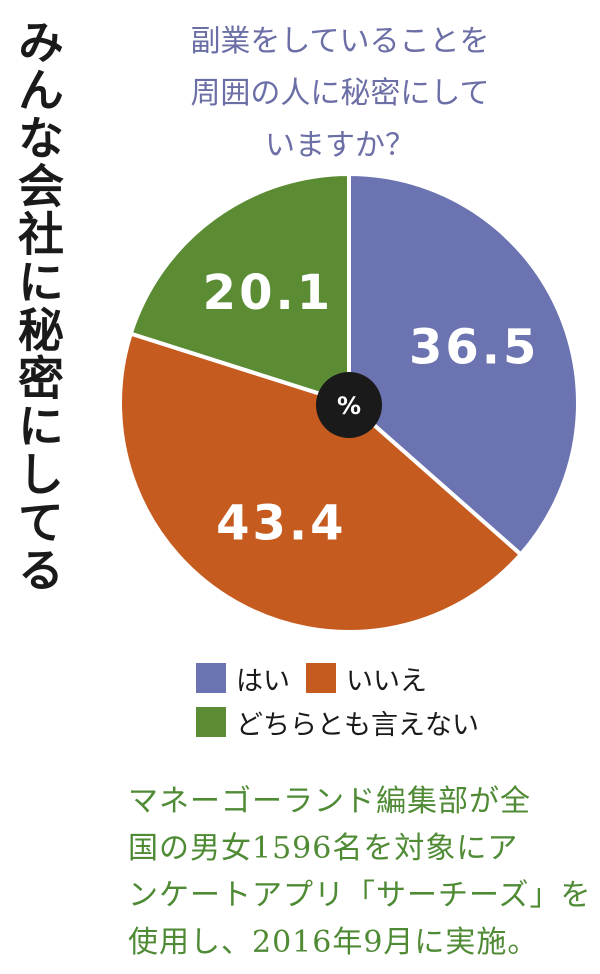  I want to click on question-line-1: 副業をしていることを, so click(340, 41).